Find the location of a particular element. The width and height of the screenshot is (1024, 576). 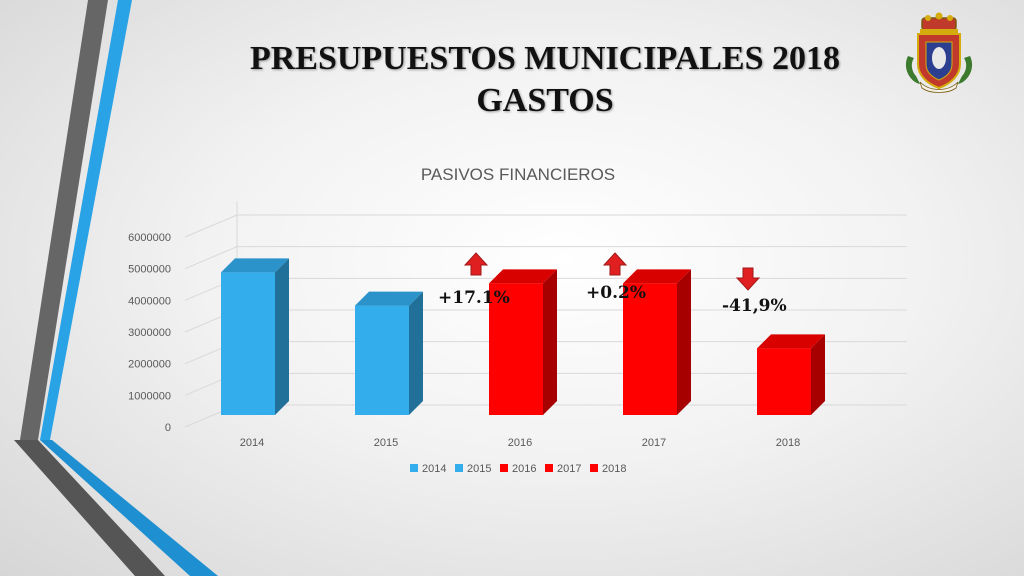

bar-2014 is located at coordinates (248, 343).